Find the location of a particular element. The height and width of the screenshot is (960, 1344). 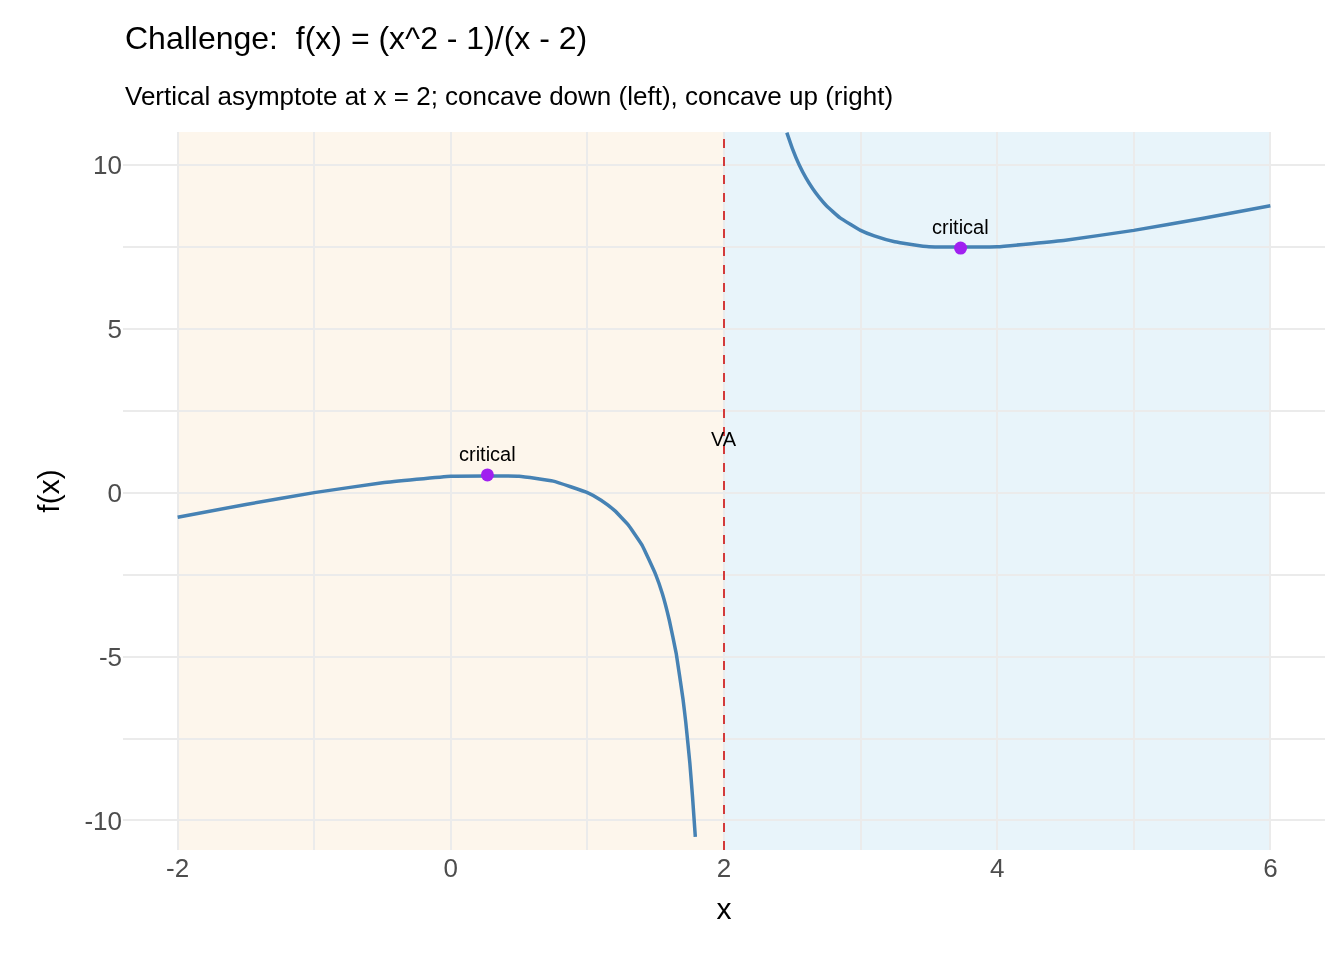

x-axis-title: x is located at coordinates (724, 908).